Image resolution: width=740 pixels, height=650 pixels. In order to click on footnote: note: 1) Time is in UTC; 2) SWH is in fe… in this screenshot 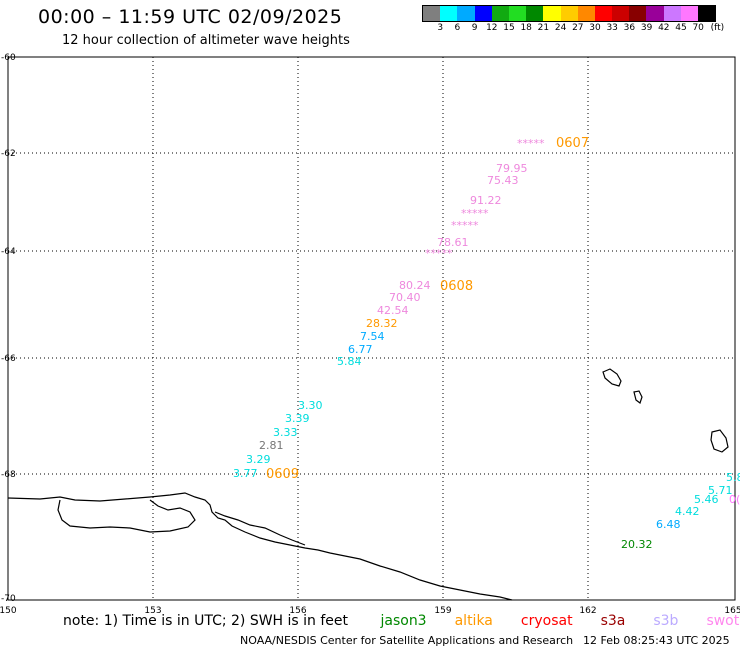, I will do `click(401, 621)`.